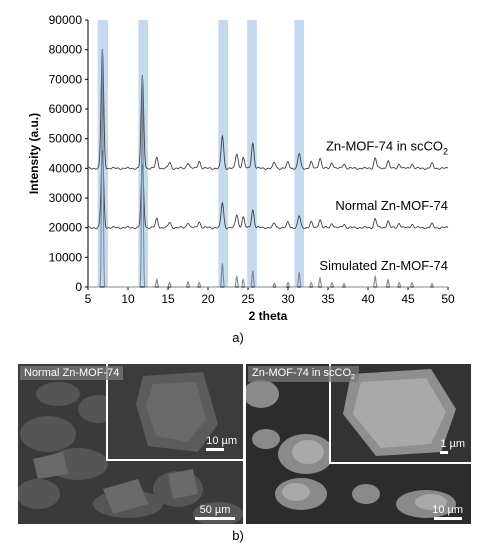  Describe the element at coordinates (78, 287) in the screenshot. I see `y-tick-label: 0` at that location.